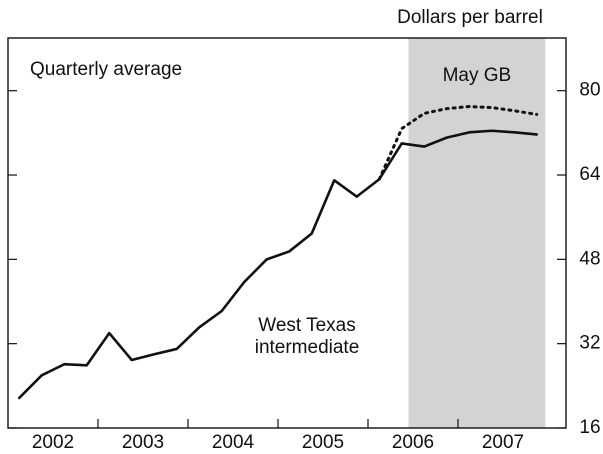 Image resolution: width=603 pixels, height=454 pixels. Describe the element at coordinates (589, 427) in the screenshot. I see `y-tick-label: 16` at that location.